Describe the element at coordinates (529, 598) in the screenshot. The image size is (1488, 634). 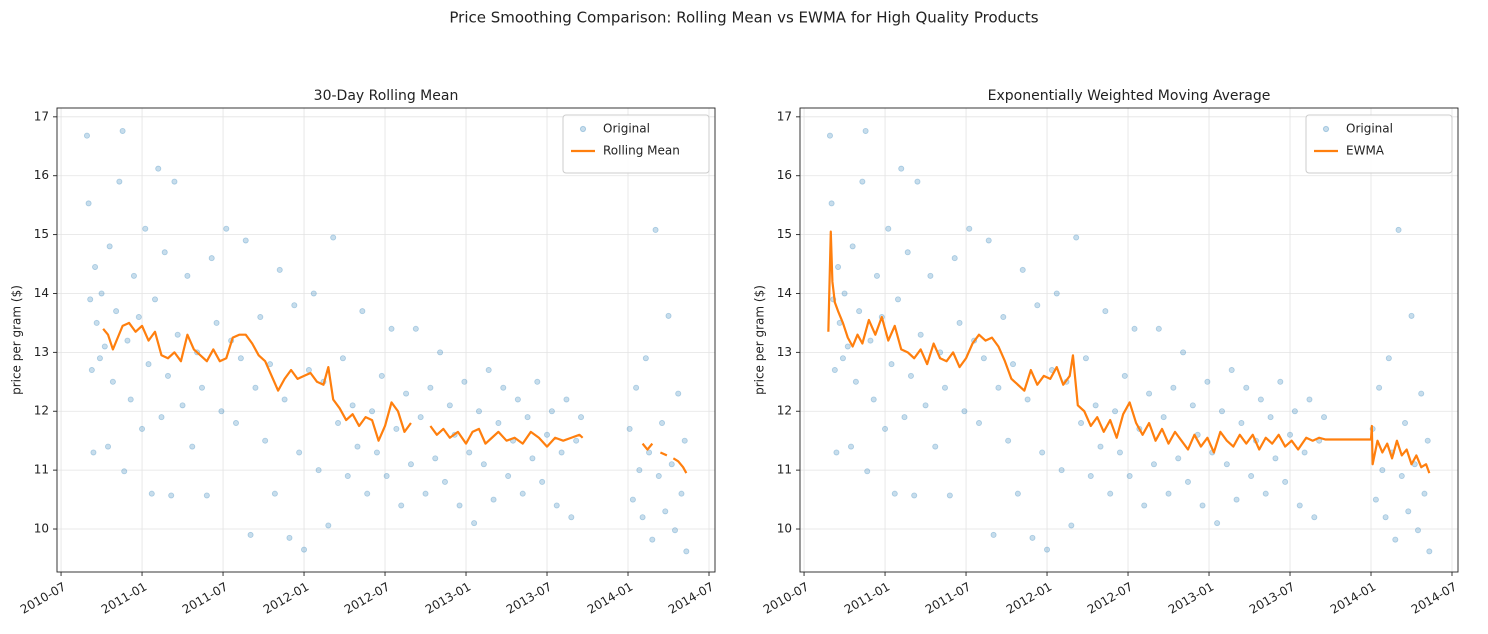
I see `x-tick-label: 2013-07` at that location.